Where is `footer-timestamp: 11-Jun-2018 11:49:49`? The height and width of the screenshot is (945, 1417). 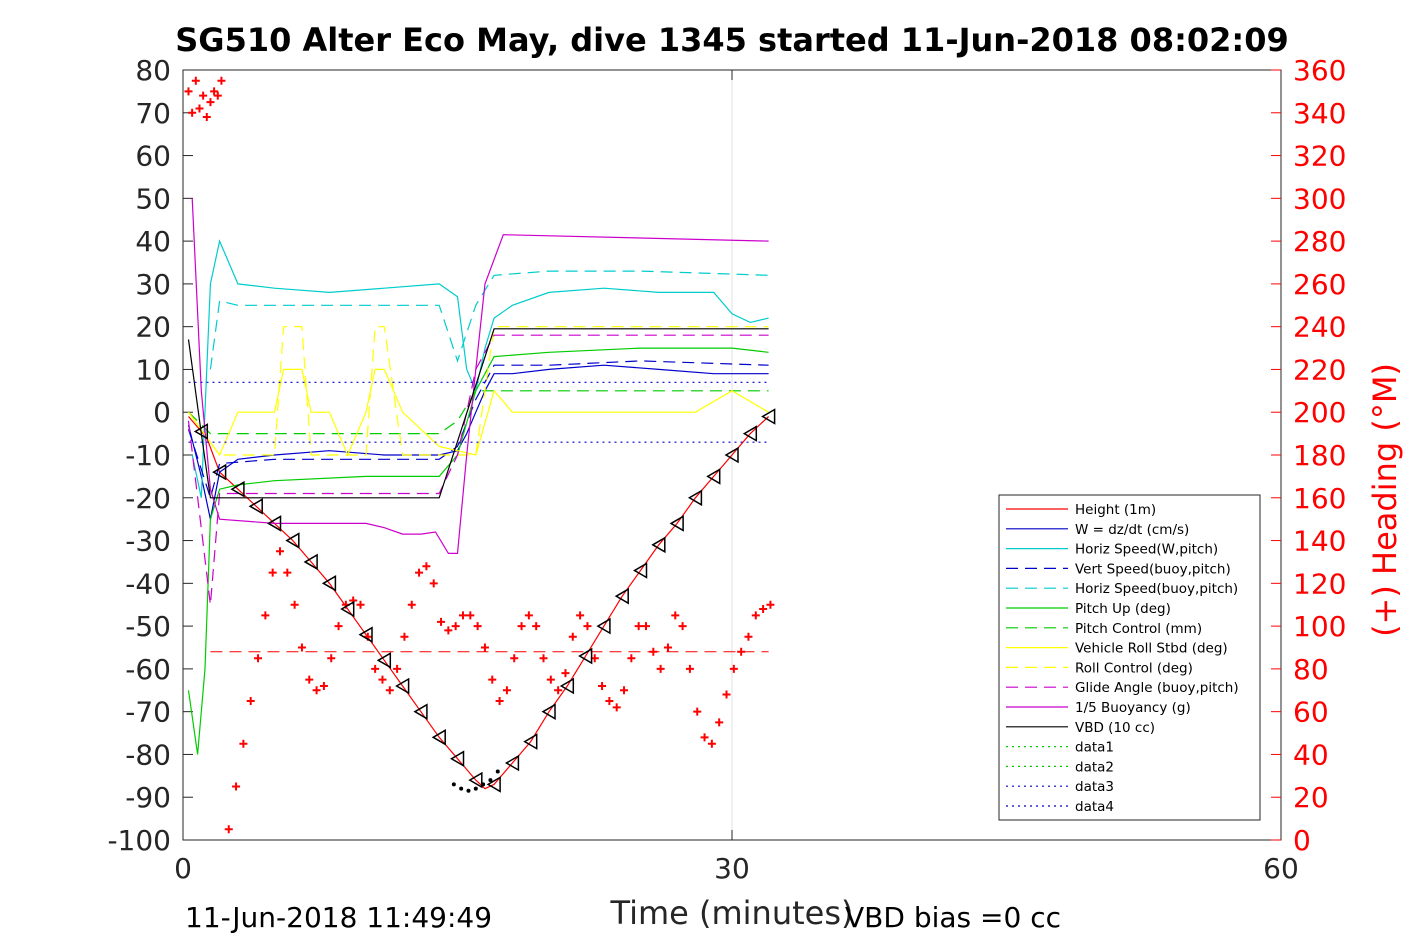
footer-timestamp: 11-Jun-2018 11:49:49 is located at coordinates (338, 917).